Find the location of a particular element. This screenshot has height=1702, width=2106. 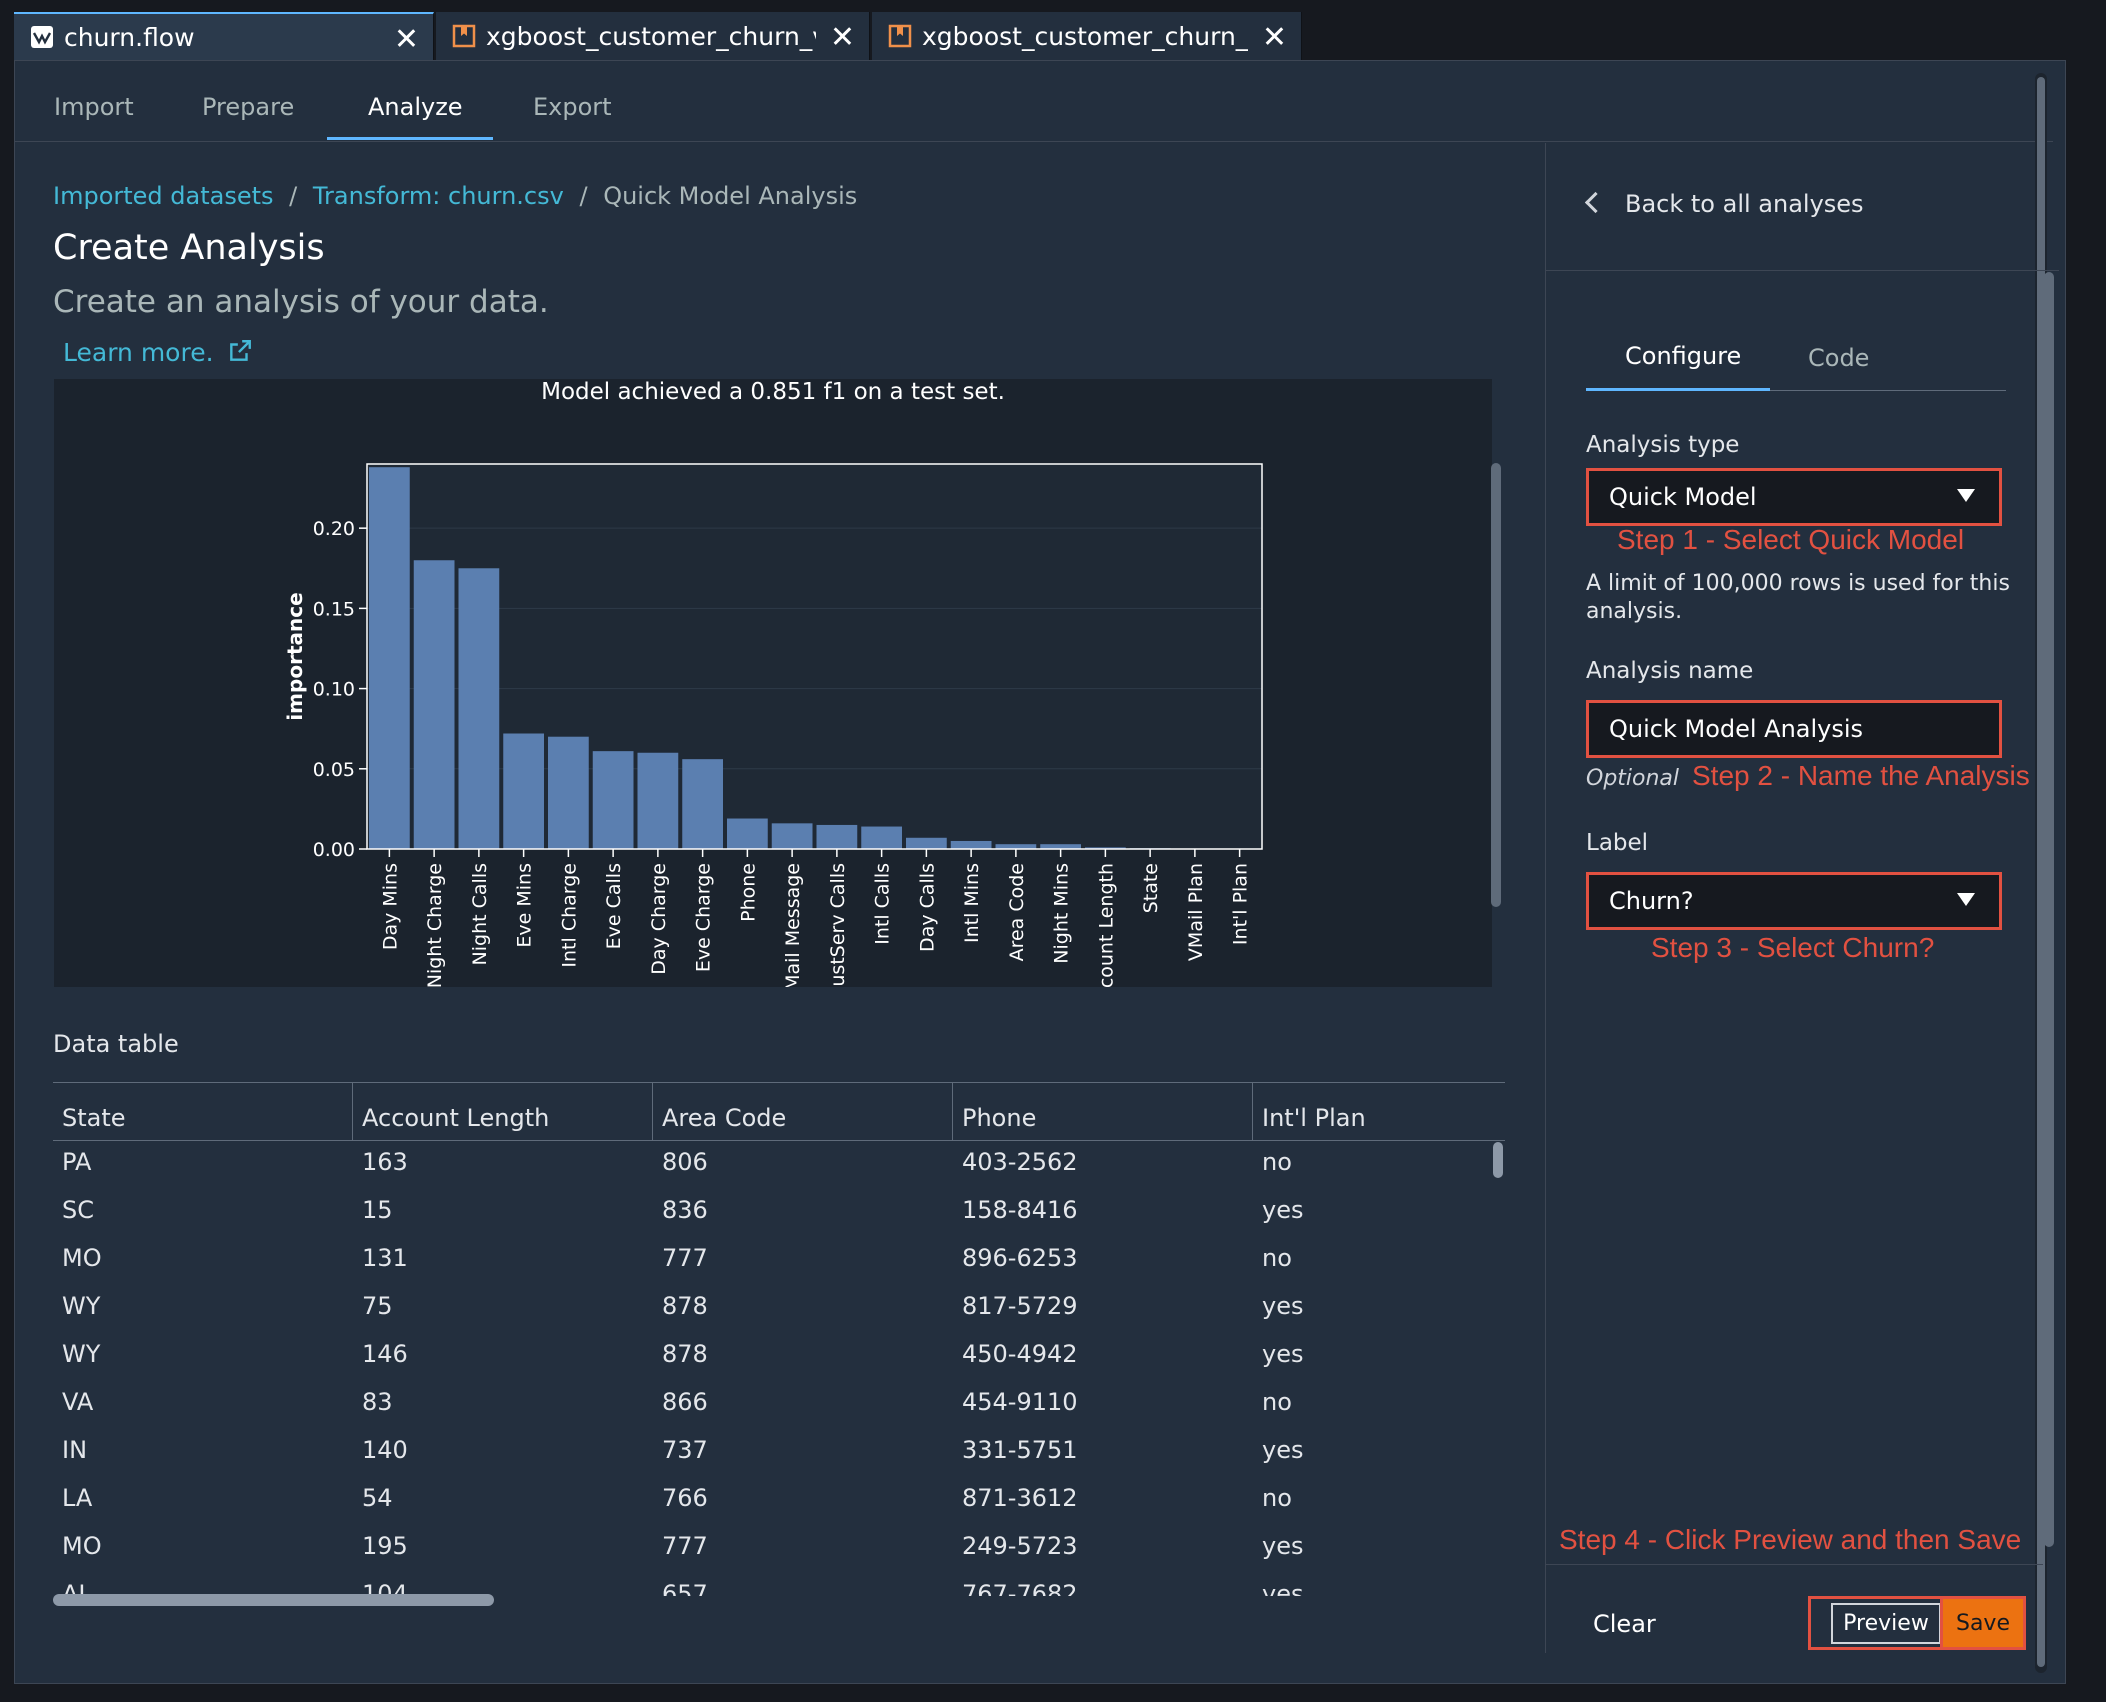

table-cell: WY is located at coordinates (81, 1354).